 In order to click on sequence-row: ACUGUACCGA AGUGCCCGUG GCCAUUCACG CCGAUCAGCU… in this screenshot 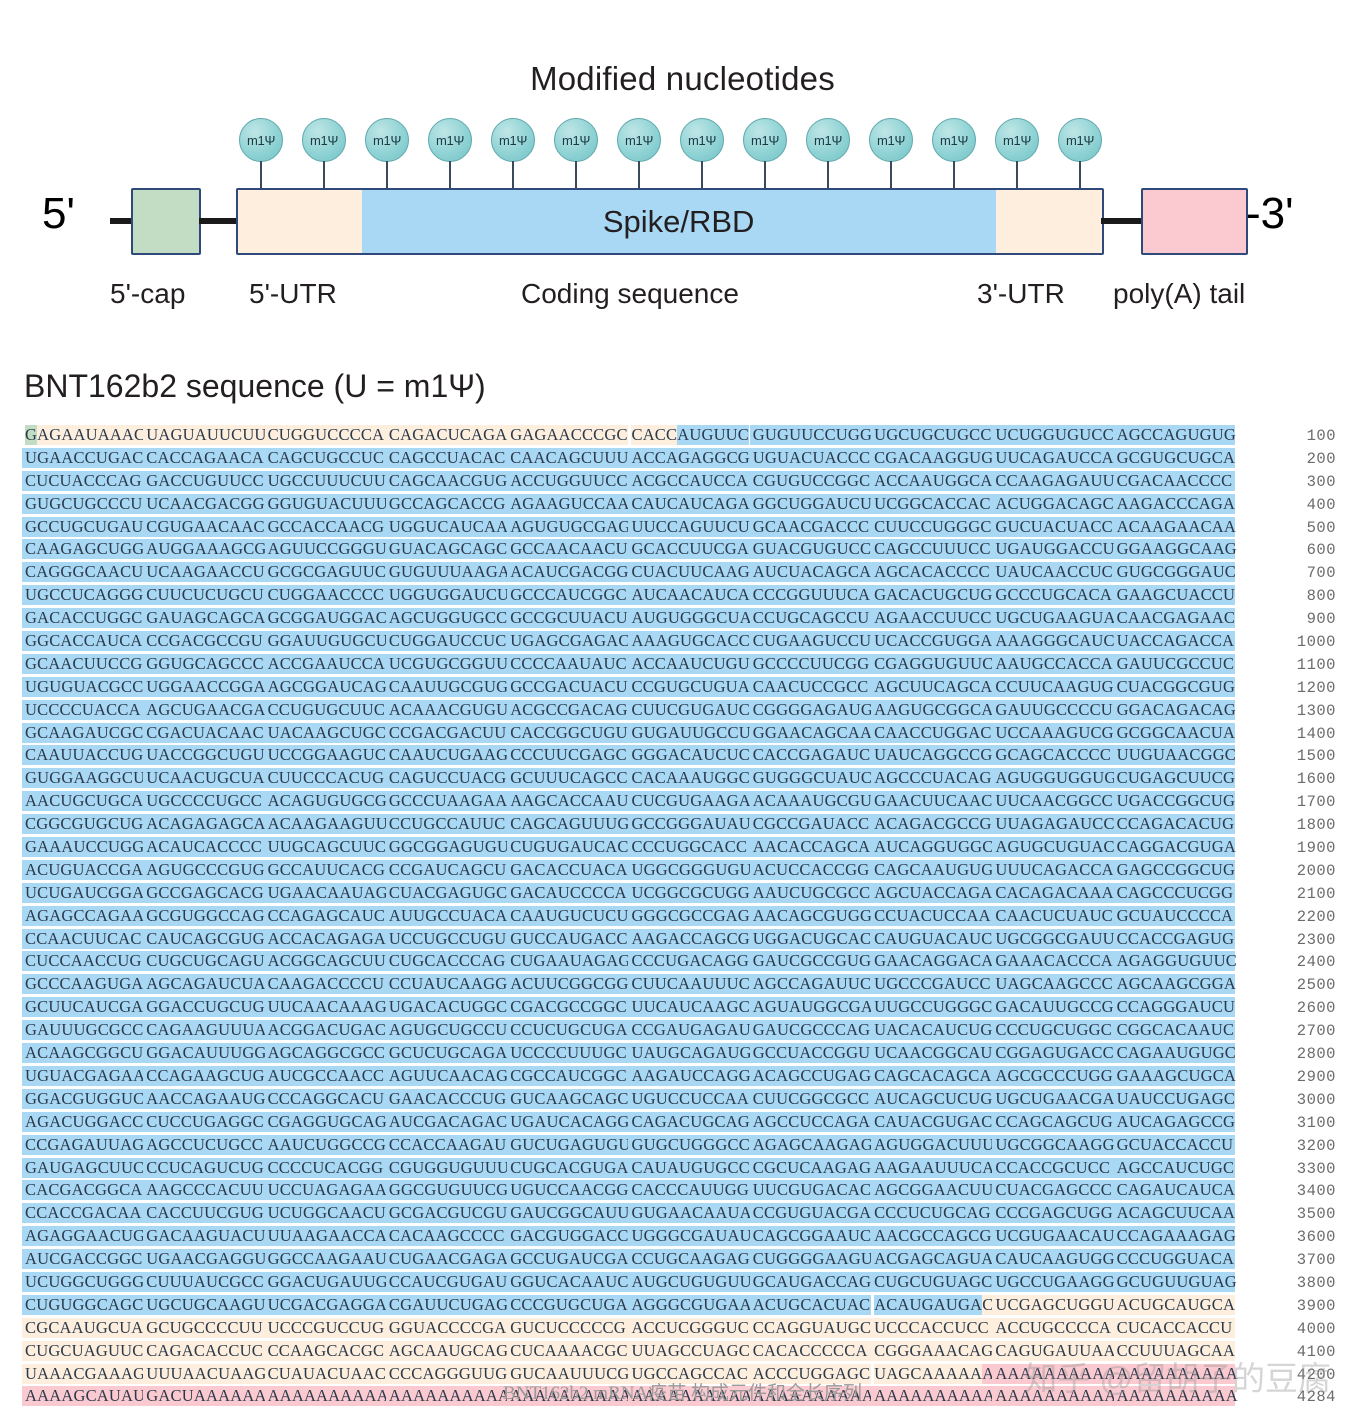, I will do `click(683, 871)`.